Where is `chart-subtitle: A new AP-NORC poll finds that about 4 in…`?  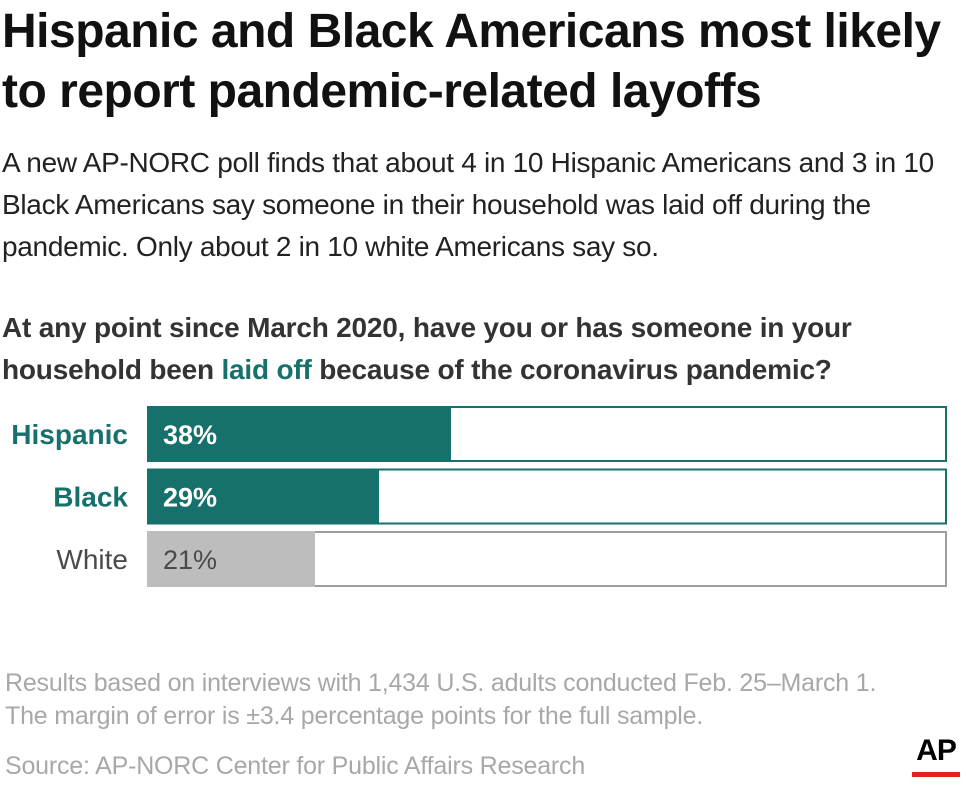 chart-subtitle: A new AP-NORC poll finds that about 4 in… is located at coordinates (468, 204).